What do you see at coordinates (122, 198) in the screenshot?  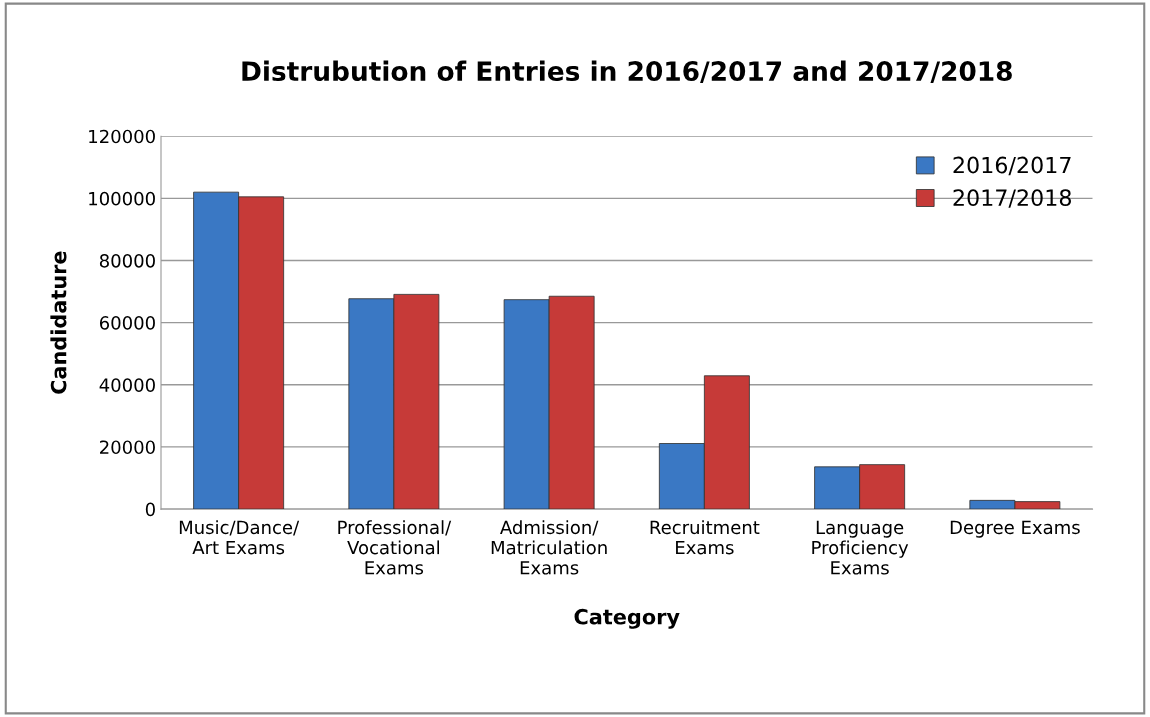 I see `y-tick-label: 100000` at bounding box center [122, 198].